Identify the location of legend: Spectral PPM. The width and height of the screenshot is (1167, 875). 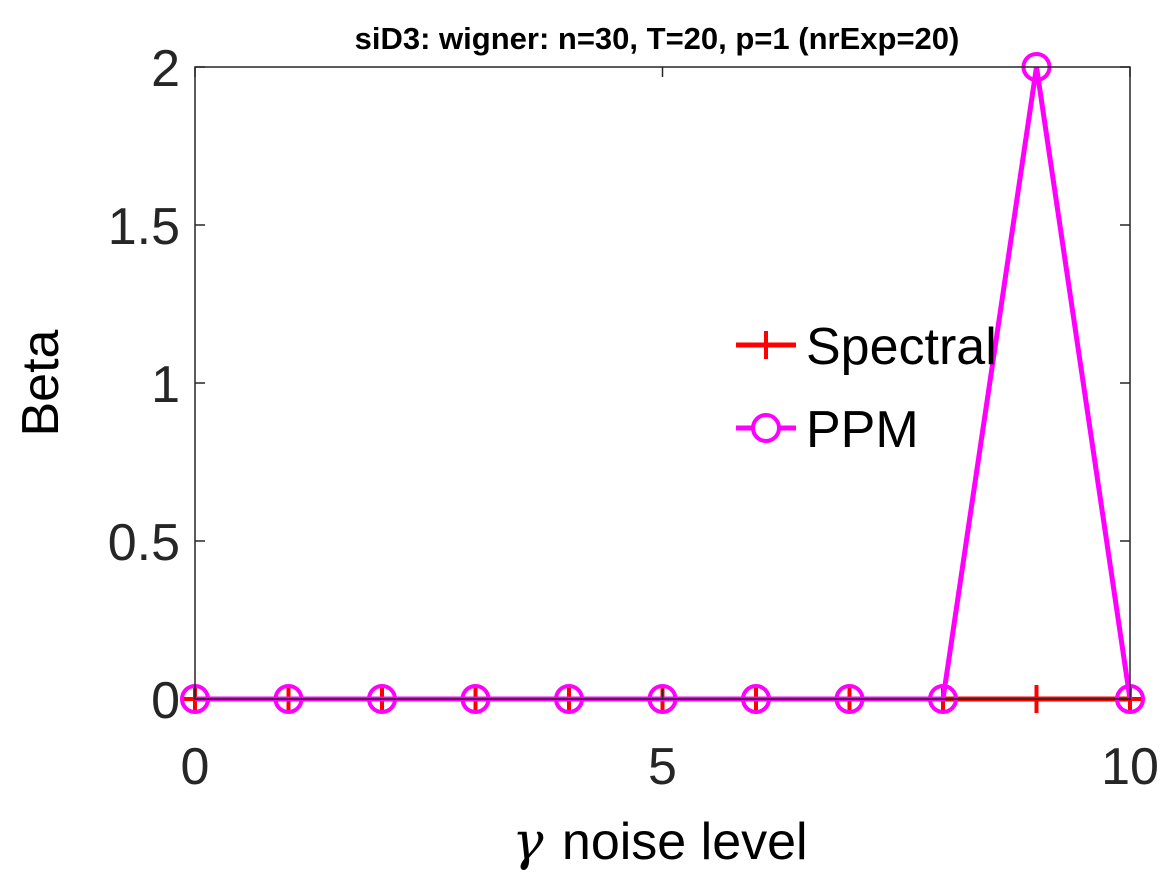
(866, 388).